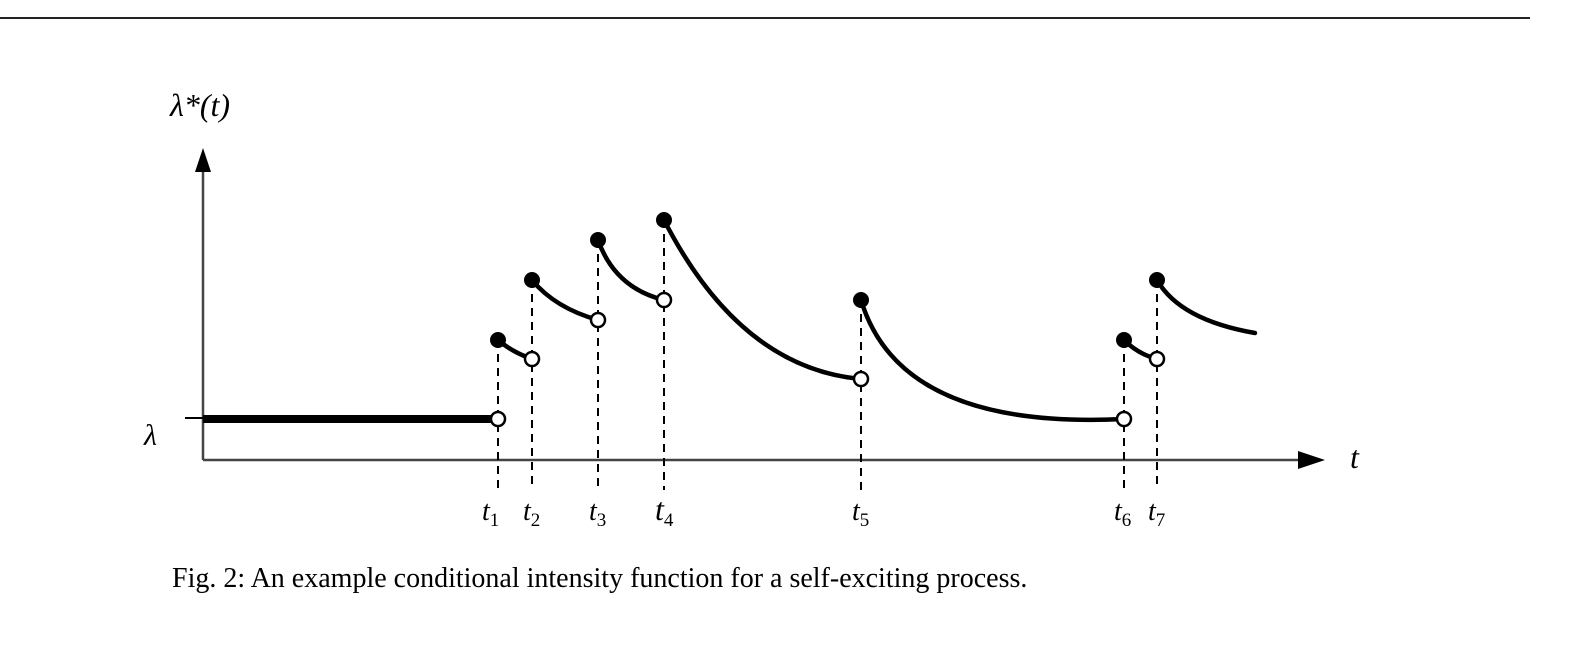 The width and height of the screenshot is (1586, 666). I want to click on filled-marker-t1, so click(498, 340).